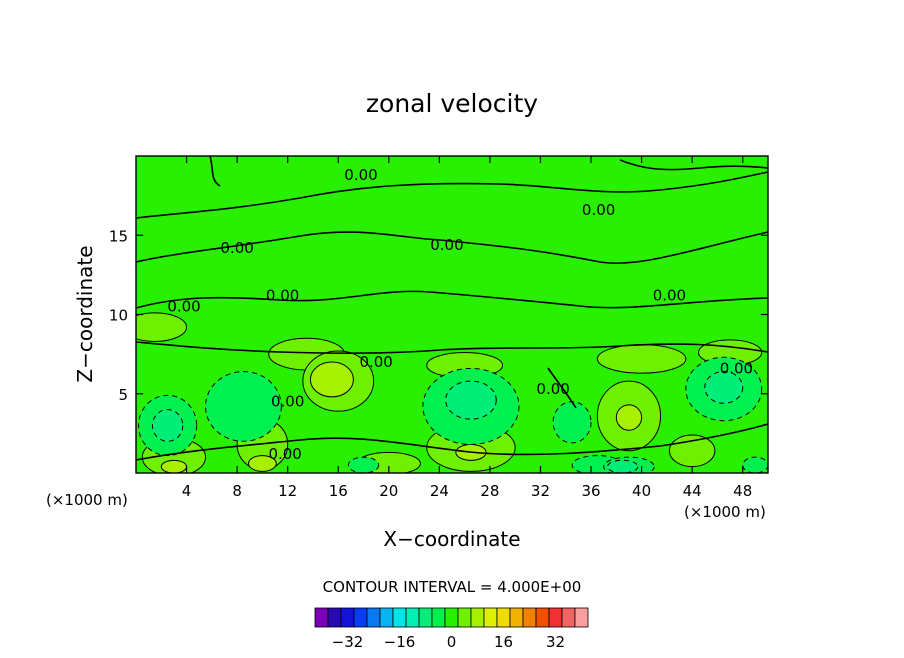  Describe the element at coordinates (555, 642) in the screenshot. I see `colorbar-tick-label: 32` at that location.